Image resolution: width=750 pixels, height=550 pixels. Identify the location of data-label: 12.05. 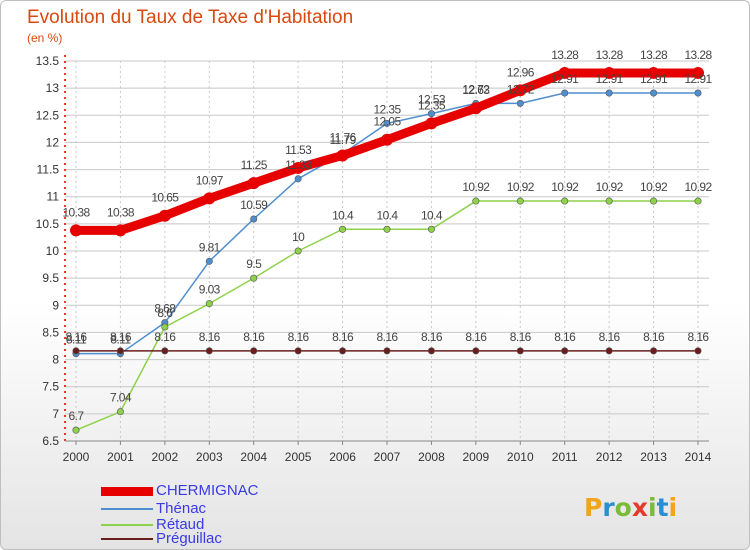
(387, 122).